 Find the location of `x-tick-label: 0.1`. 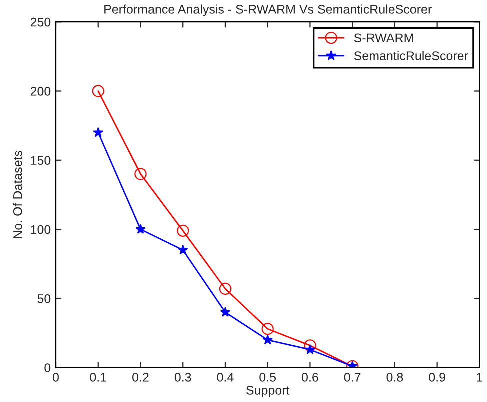

x-tick-label: 0.1 is located at coordinates (98, 377).